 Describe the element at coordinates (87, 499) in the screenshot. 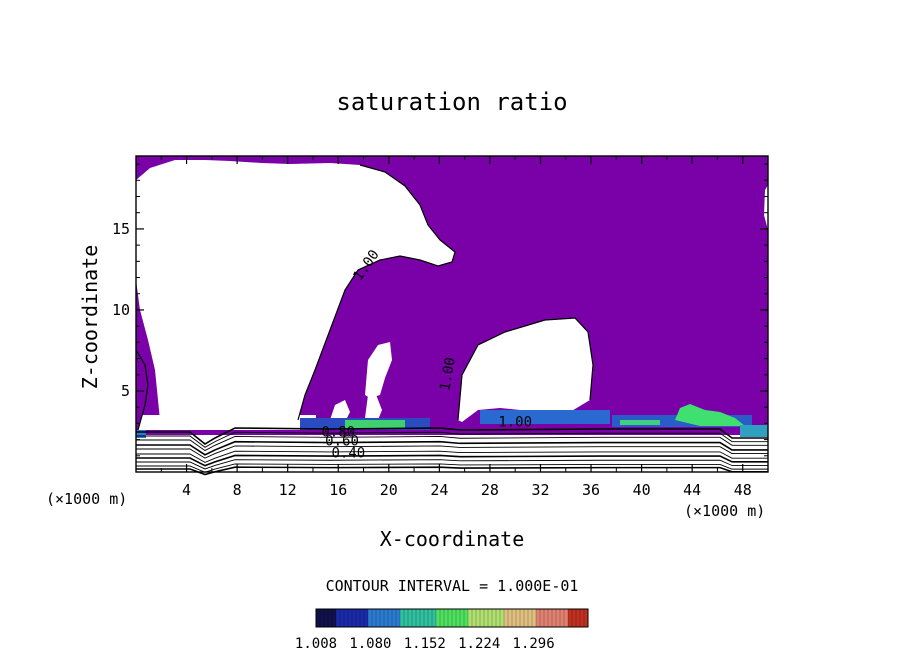

I see `x-unit-note-left: (×1000 m)` at that location.